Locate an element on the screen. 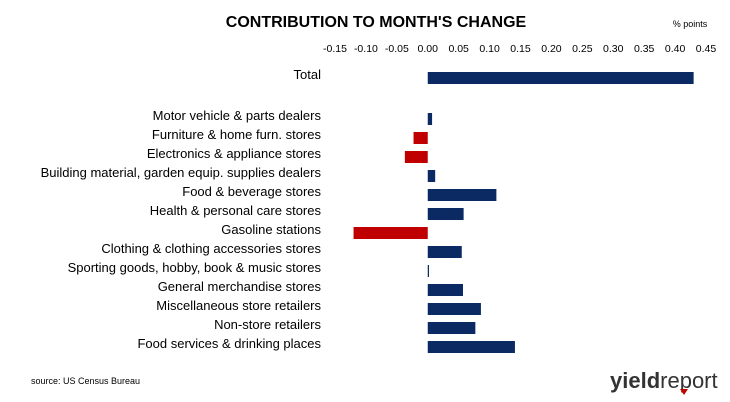  x-tick-label: -0.10 is located at coordinates (366, 49).